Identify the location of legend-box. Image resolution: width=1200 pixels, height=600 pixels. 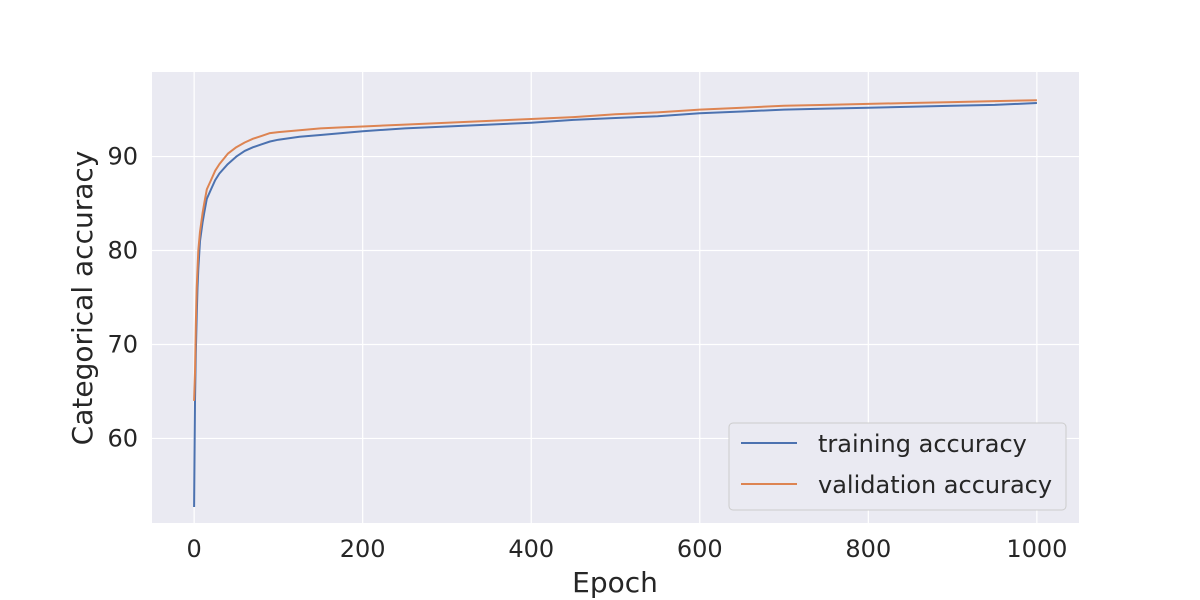
(897, 466).